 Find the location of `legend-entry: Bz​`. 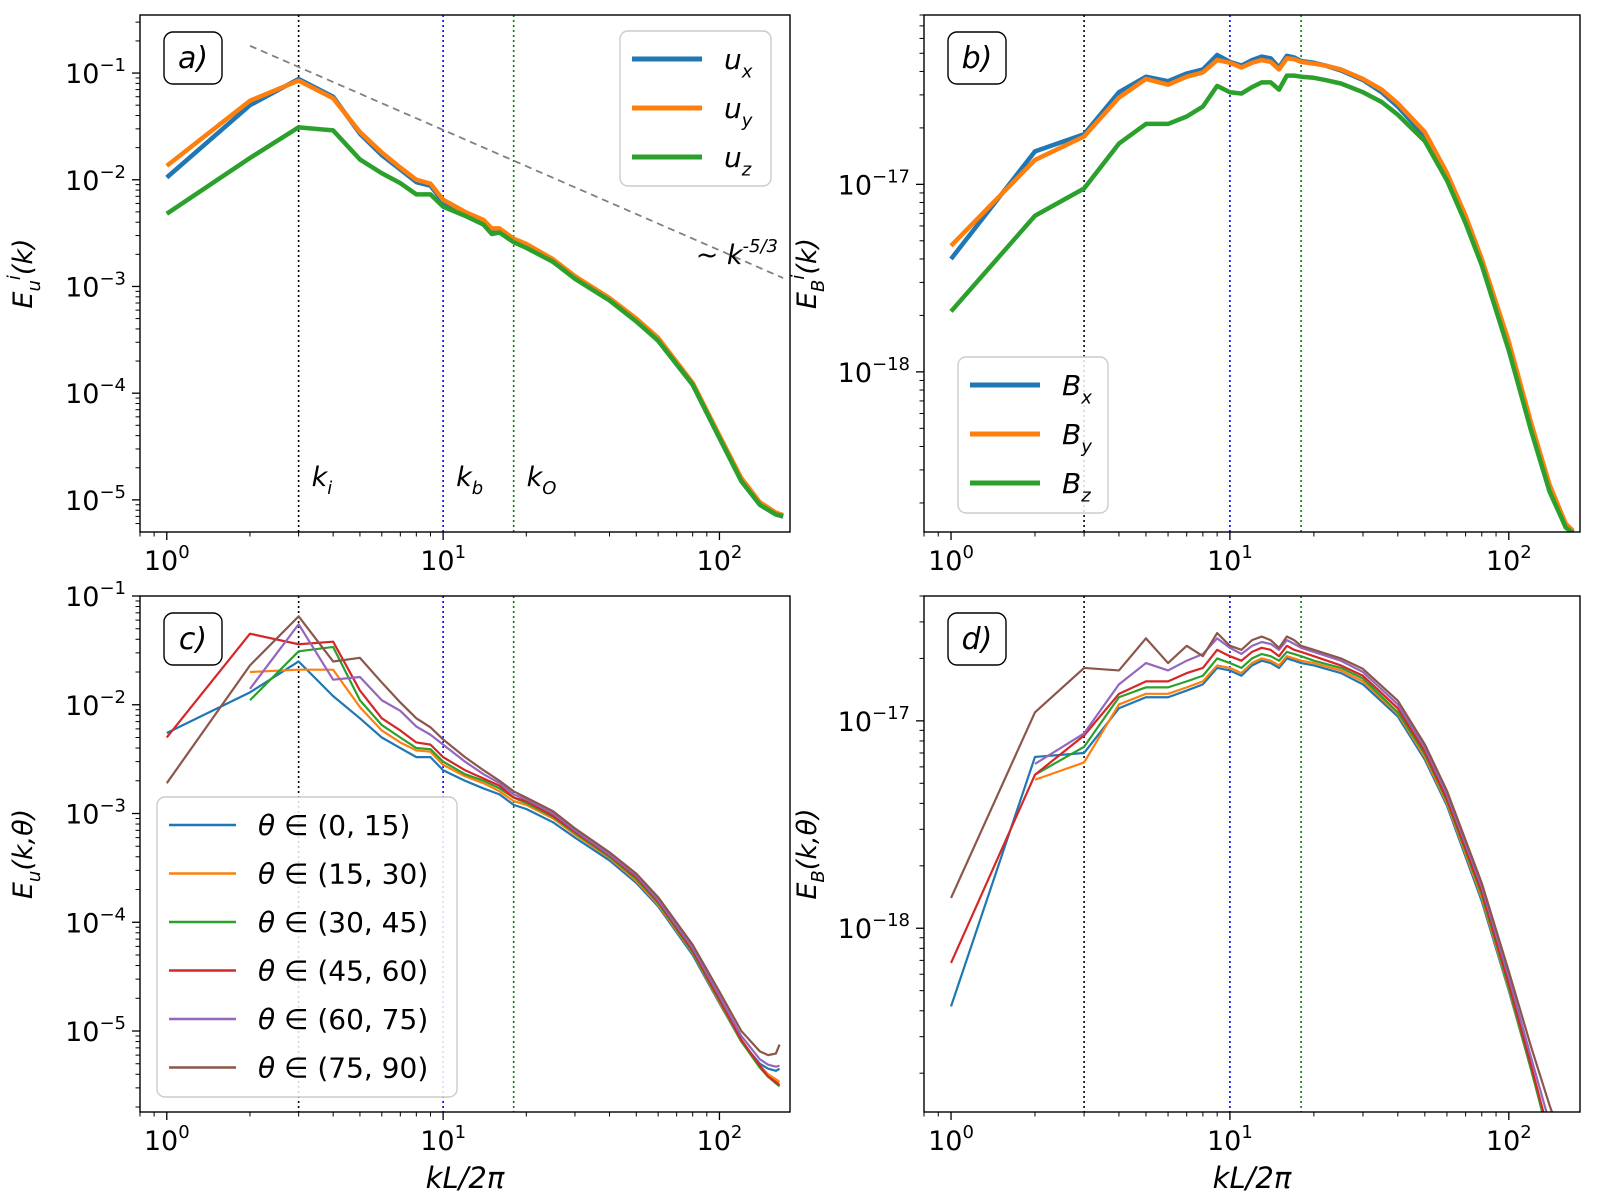

legend-entry: Bz​ is located at coordinates (1076, 486).